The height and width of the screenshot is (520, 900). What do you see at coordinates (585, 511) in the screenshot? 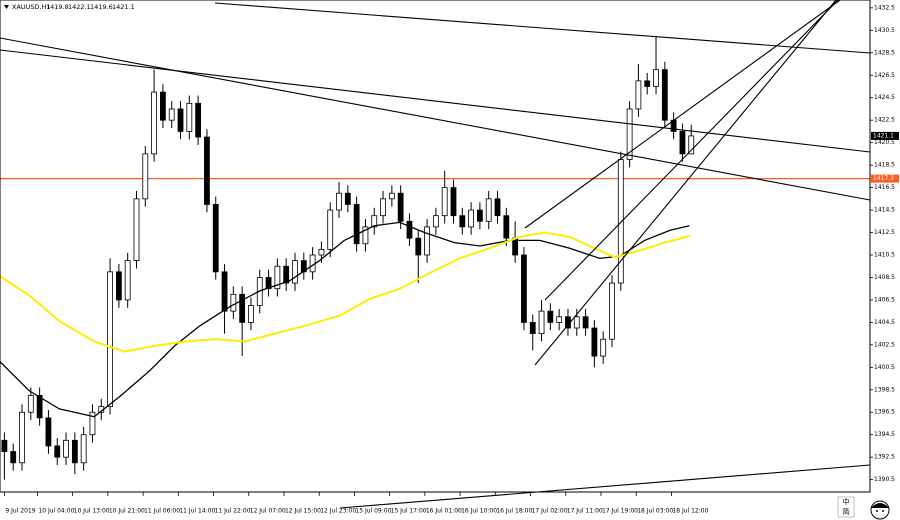
I see `x-tick-label: 17 Jul 11:00` at bounding box center [585, 511].